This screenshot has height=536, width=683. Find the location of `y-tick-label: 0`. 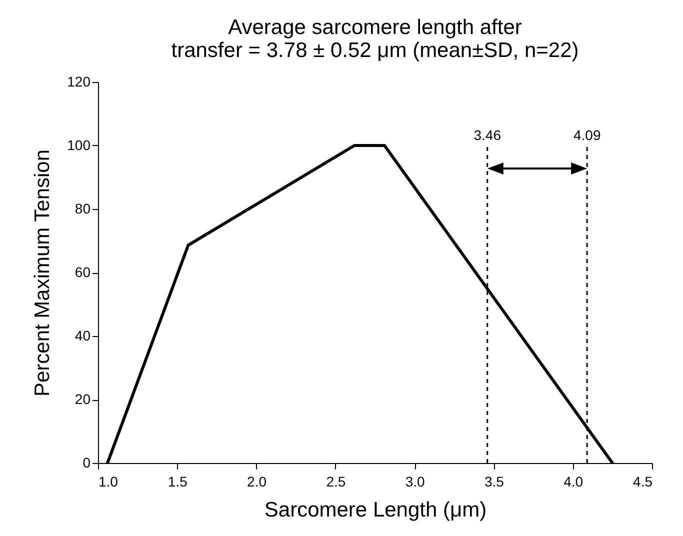

y-tick-label: 0 is located at coordinates (86, 462).